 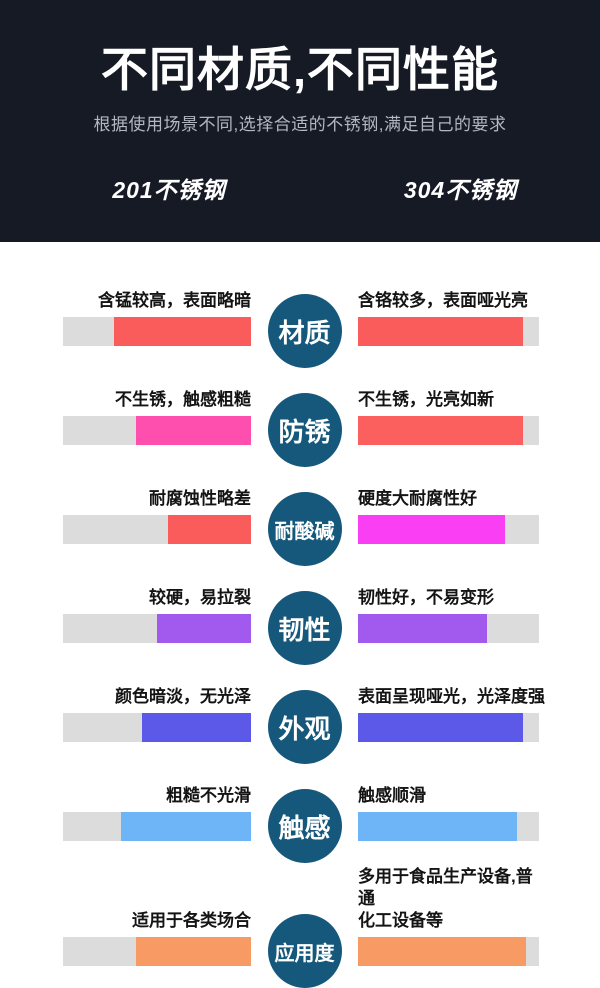 I want to click on right-note: 表面呈现哑光，光泽度强, so click(x=451, y=696).